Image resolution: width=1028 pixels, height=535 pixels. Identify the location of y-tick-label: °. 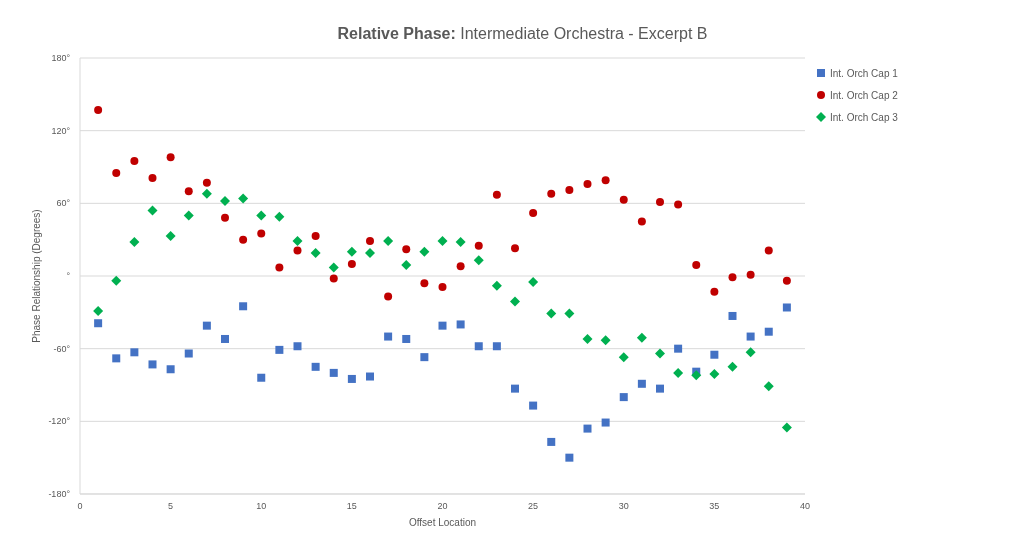
(68, 276).